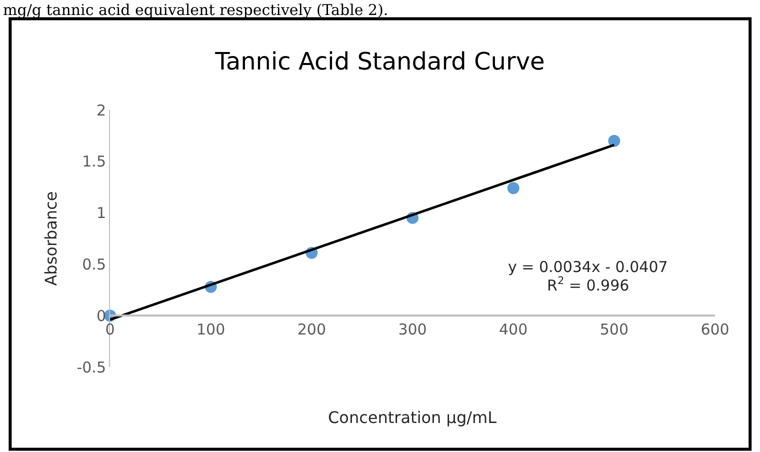 This screenshot has height=452, width=760. I want to click on annotation: R$^{2}$ = 0.996, so click(588, 284).